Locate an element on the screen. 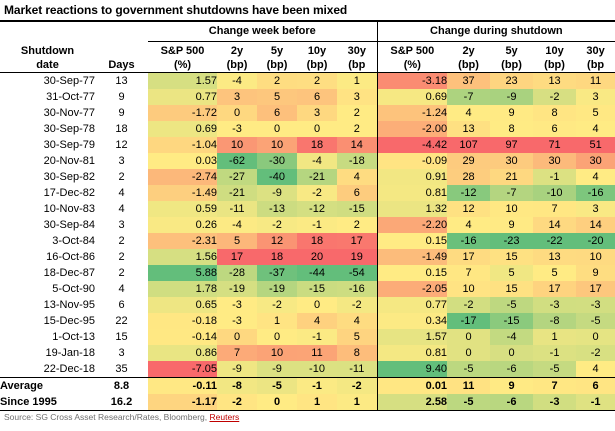 This screenshot has height=431, width=615. value-cell: 0.81 is located at coordinates (412, 193).